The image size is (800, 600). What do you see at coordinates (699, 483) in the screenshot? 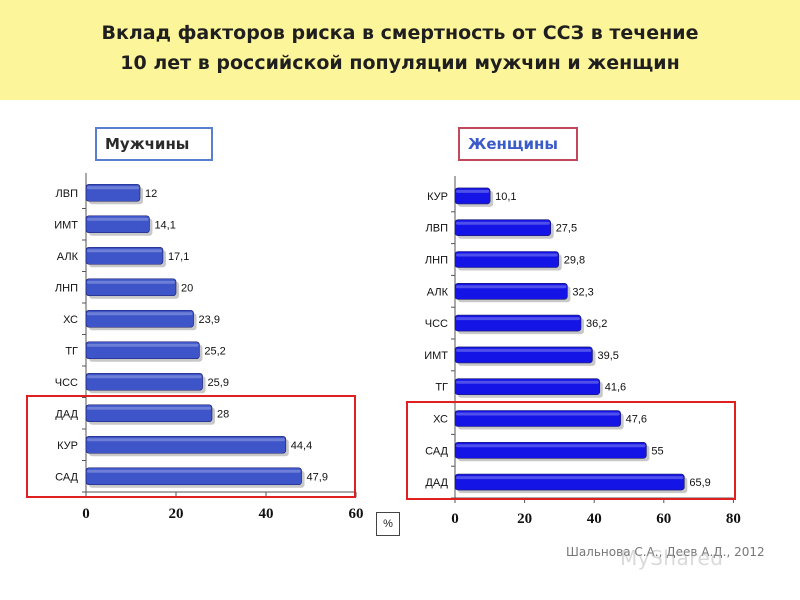
I see `women-value-label: 65,9` at bounding box center [699, 483].